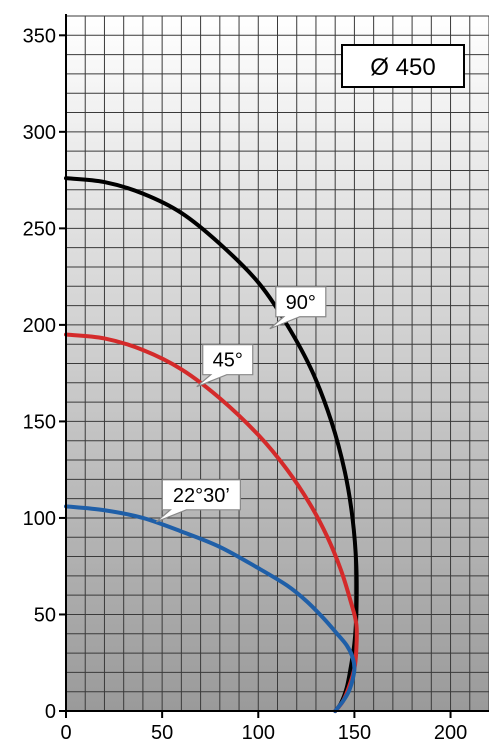 Image resolution: width=489 pixels, height=749 pixels. Describe the element at coordinates (241, 404) in the screenshot. I see `callouts: 90° 45° 22°30’` at that location.